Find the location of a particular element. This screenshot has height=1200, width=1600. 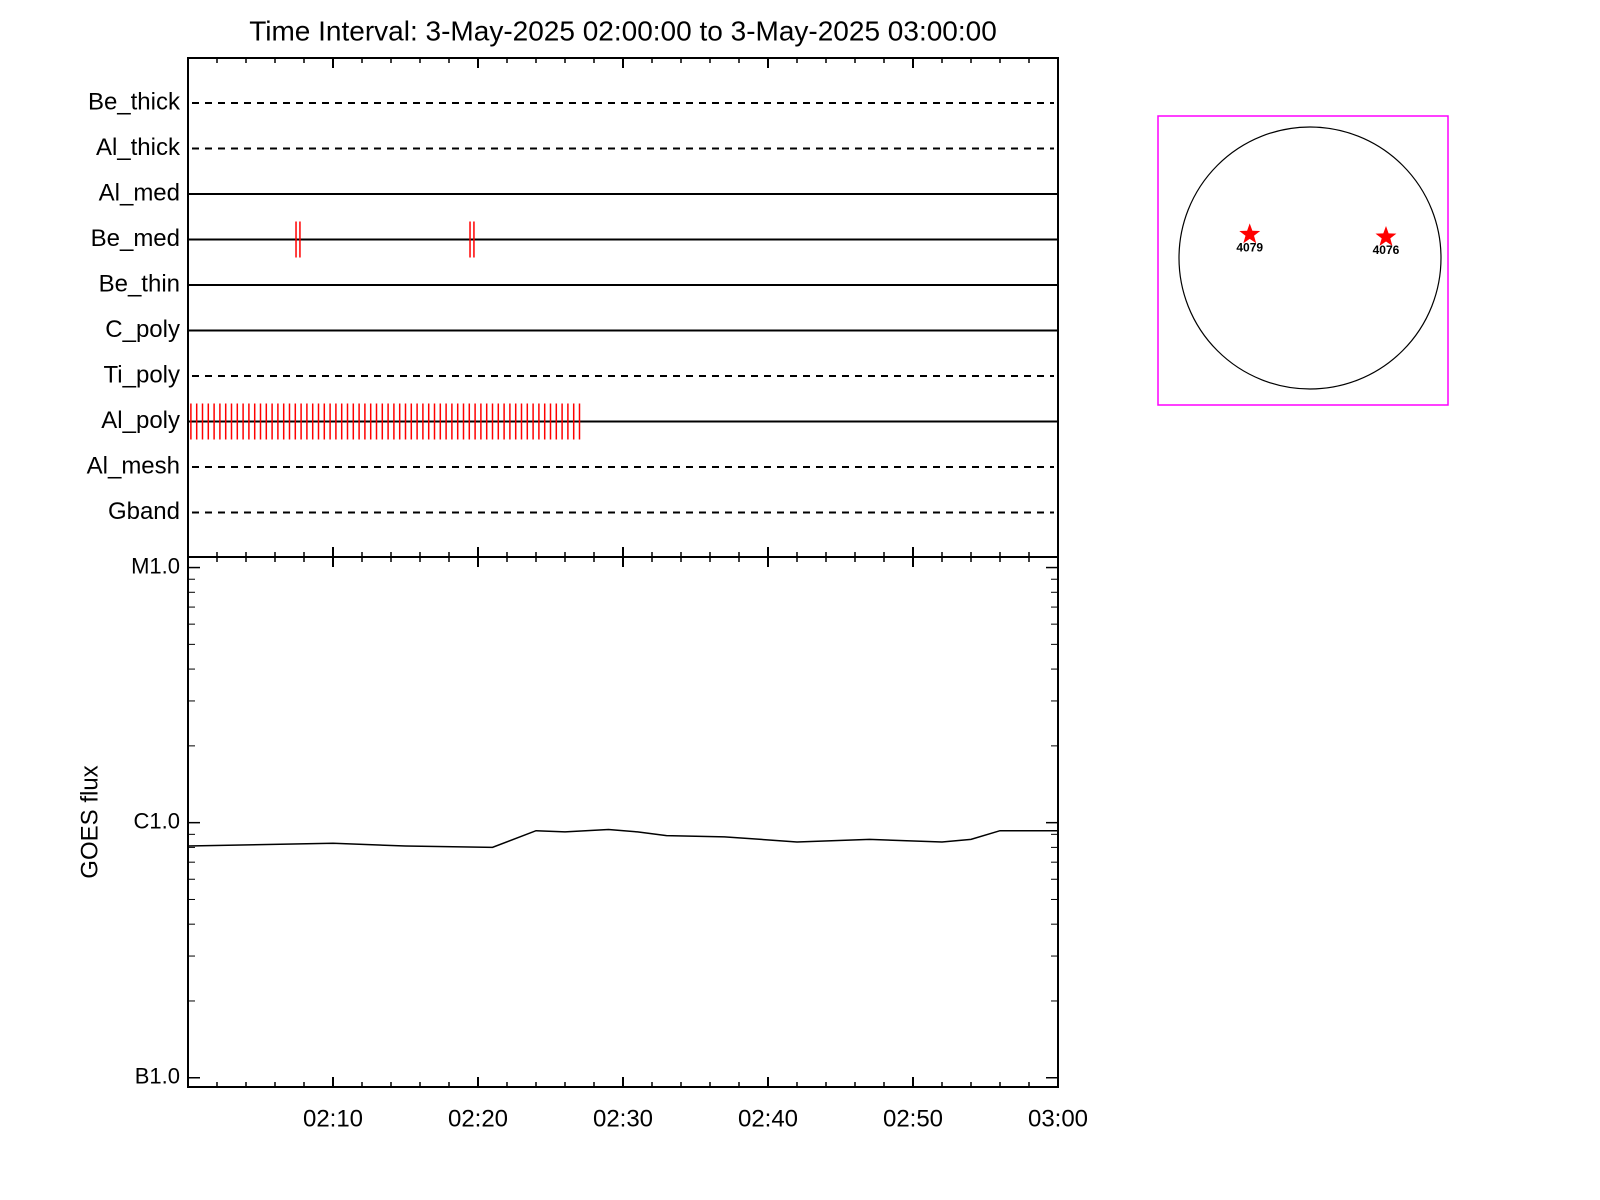

region-label: 4076 is located at coordinates (1386, 250).